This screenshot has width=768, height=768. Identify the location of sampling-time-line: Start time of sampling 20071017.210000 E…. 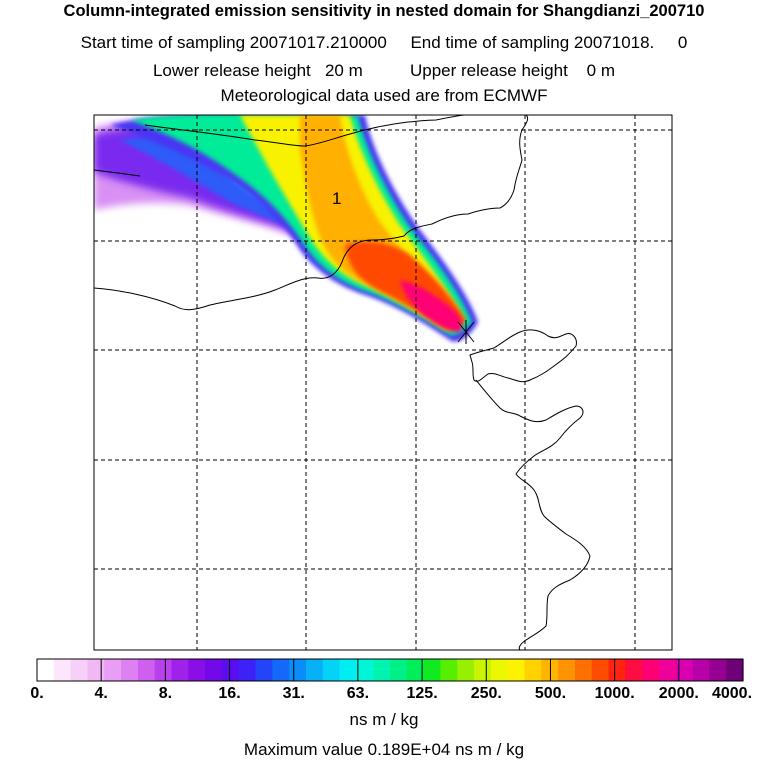
(384, 42).